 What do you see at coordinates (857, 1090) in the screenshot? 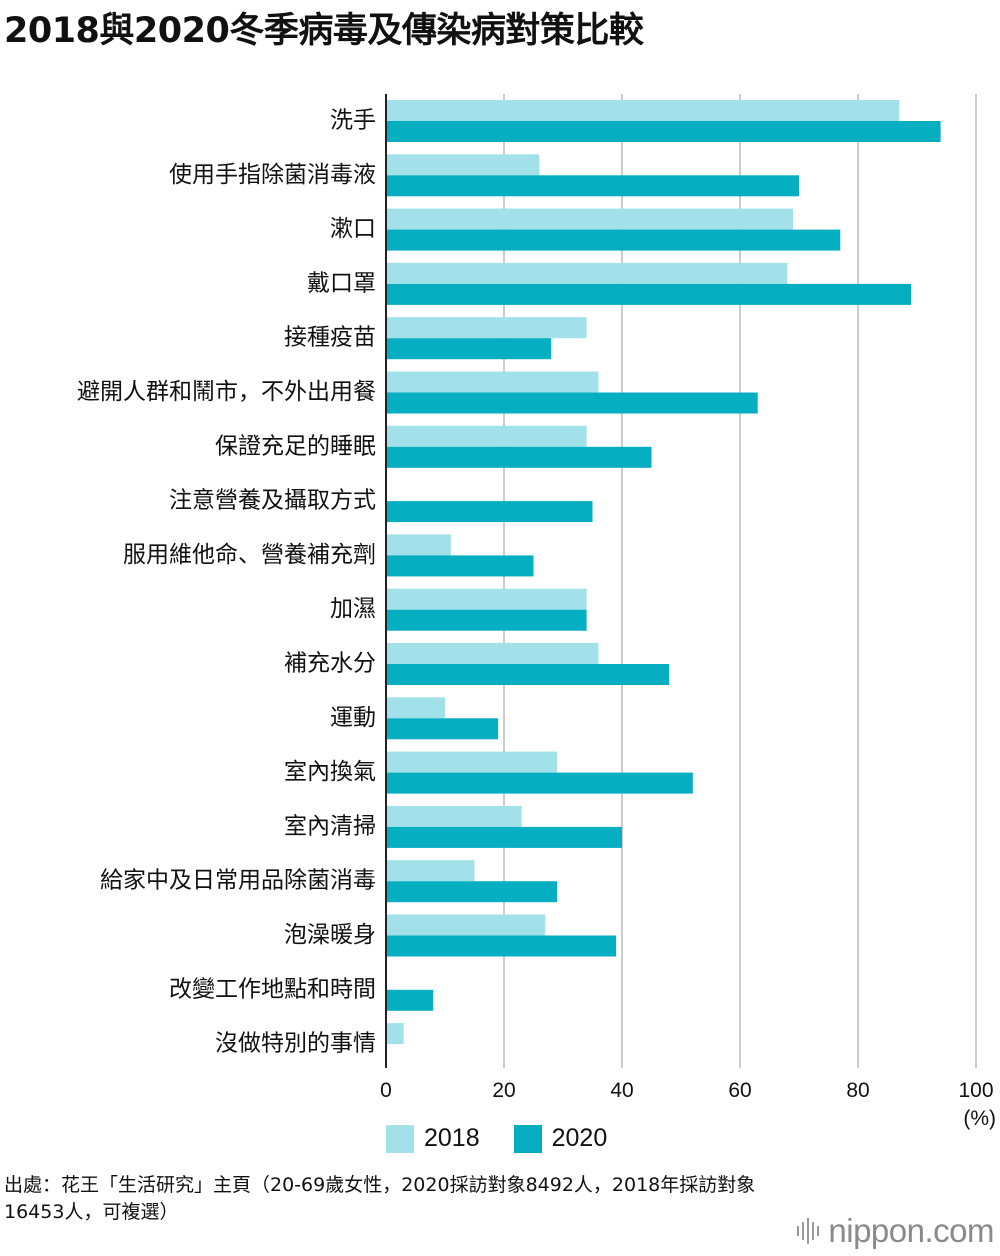
I see `x-tick-80: 80` at bounding box center [857, 1090].